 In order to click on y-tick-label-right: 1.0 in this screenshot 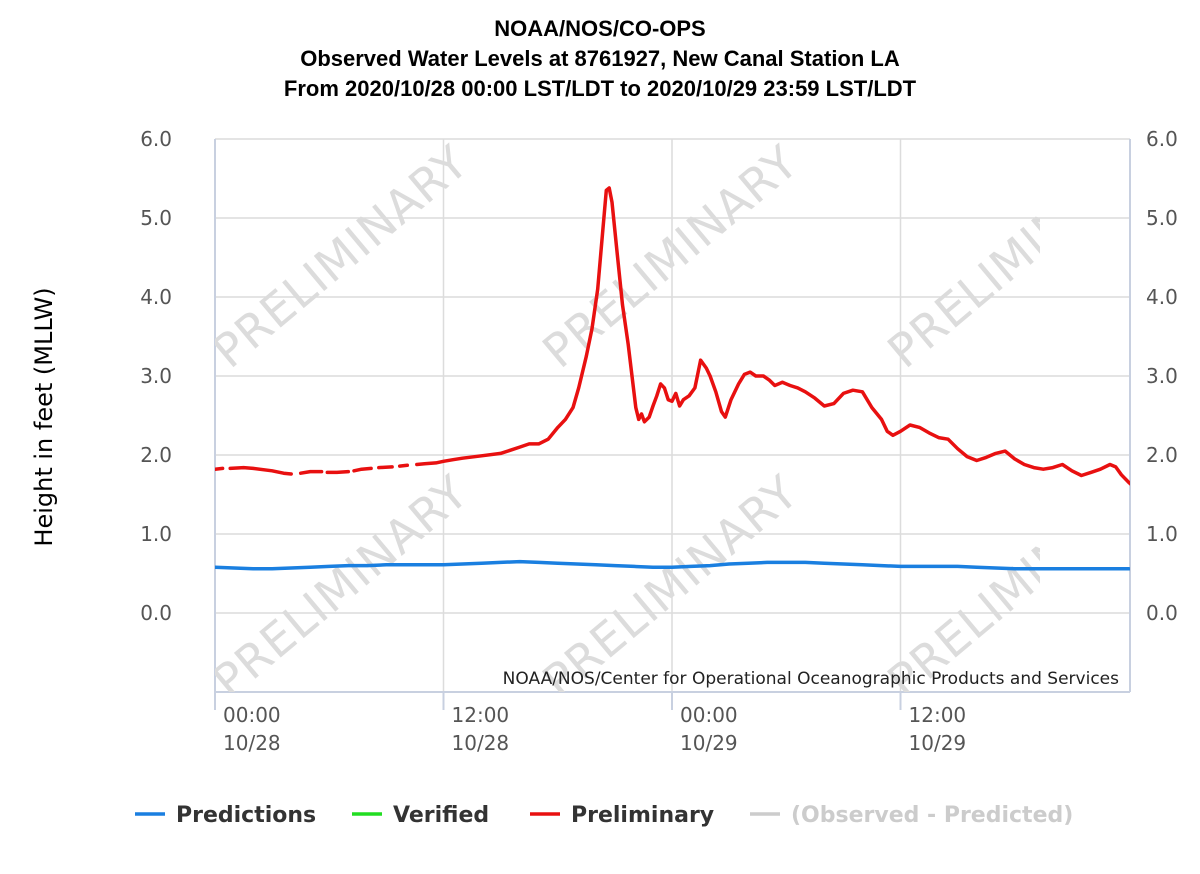, I will do `click(1162, 534)`.